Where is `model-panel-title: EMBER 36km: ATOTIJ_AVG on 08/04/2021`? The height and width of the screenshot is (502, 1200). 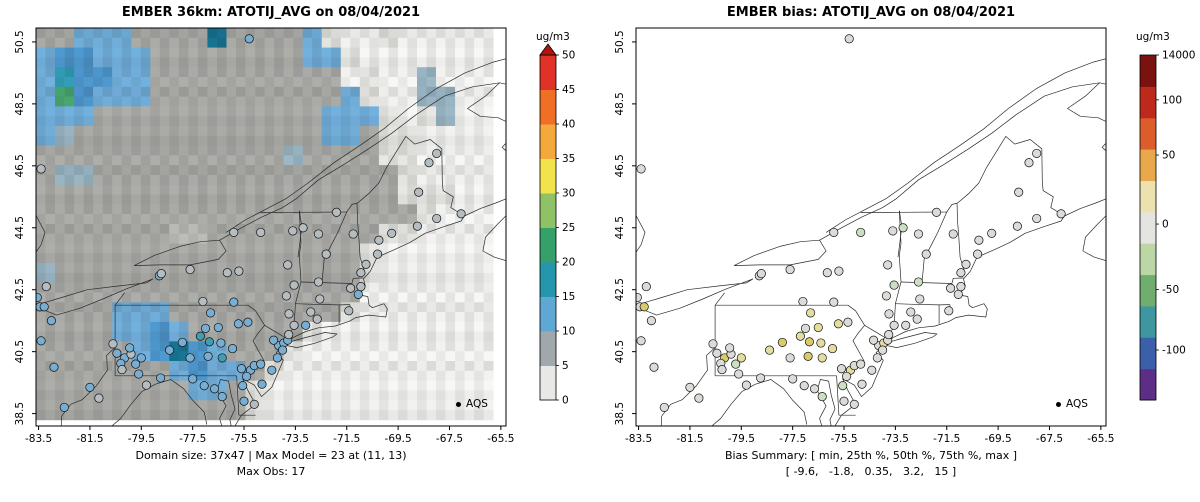
model-panel-title: EMBER 36km: ATOTIJ_AVG on 08/04/2021 is located at coordinates (271, 12).